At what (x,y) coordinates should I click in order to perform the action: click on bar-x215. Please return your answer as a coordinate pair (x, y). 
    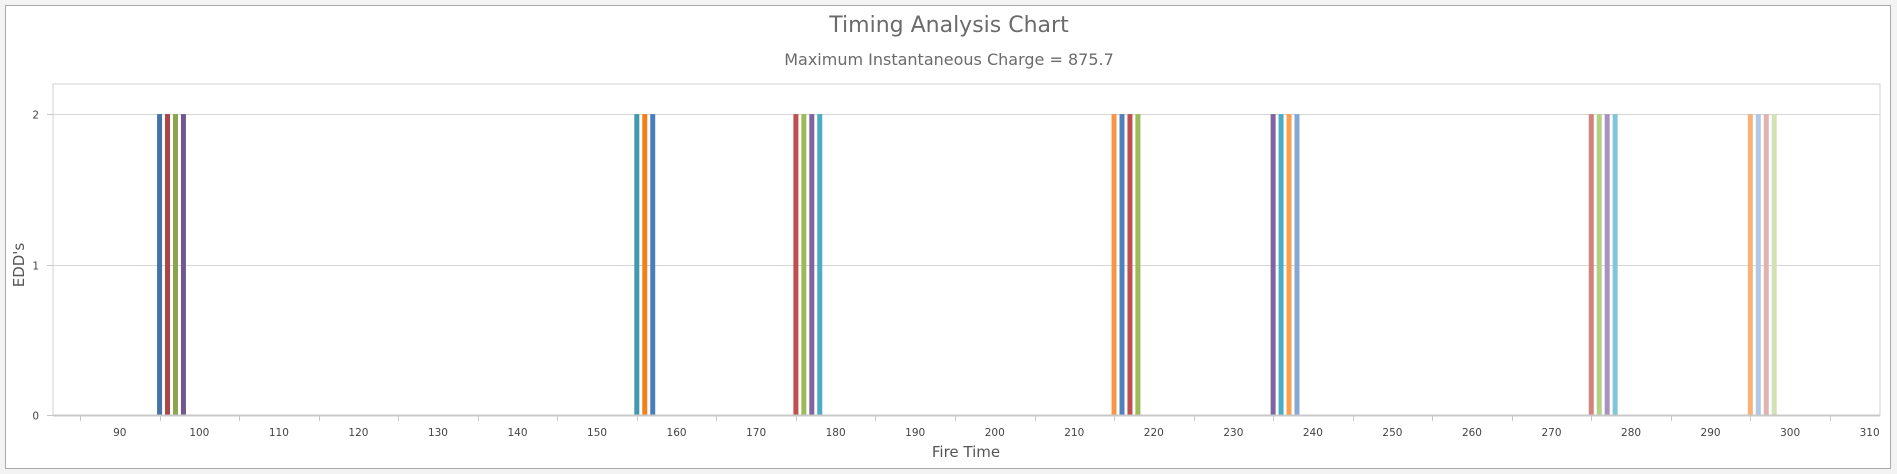
    Looking at the image, I should click on (1114, 264).